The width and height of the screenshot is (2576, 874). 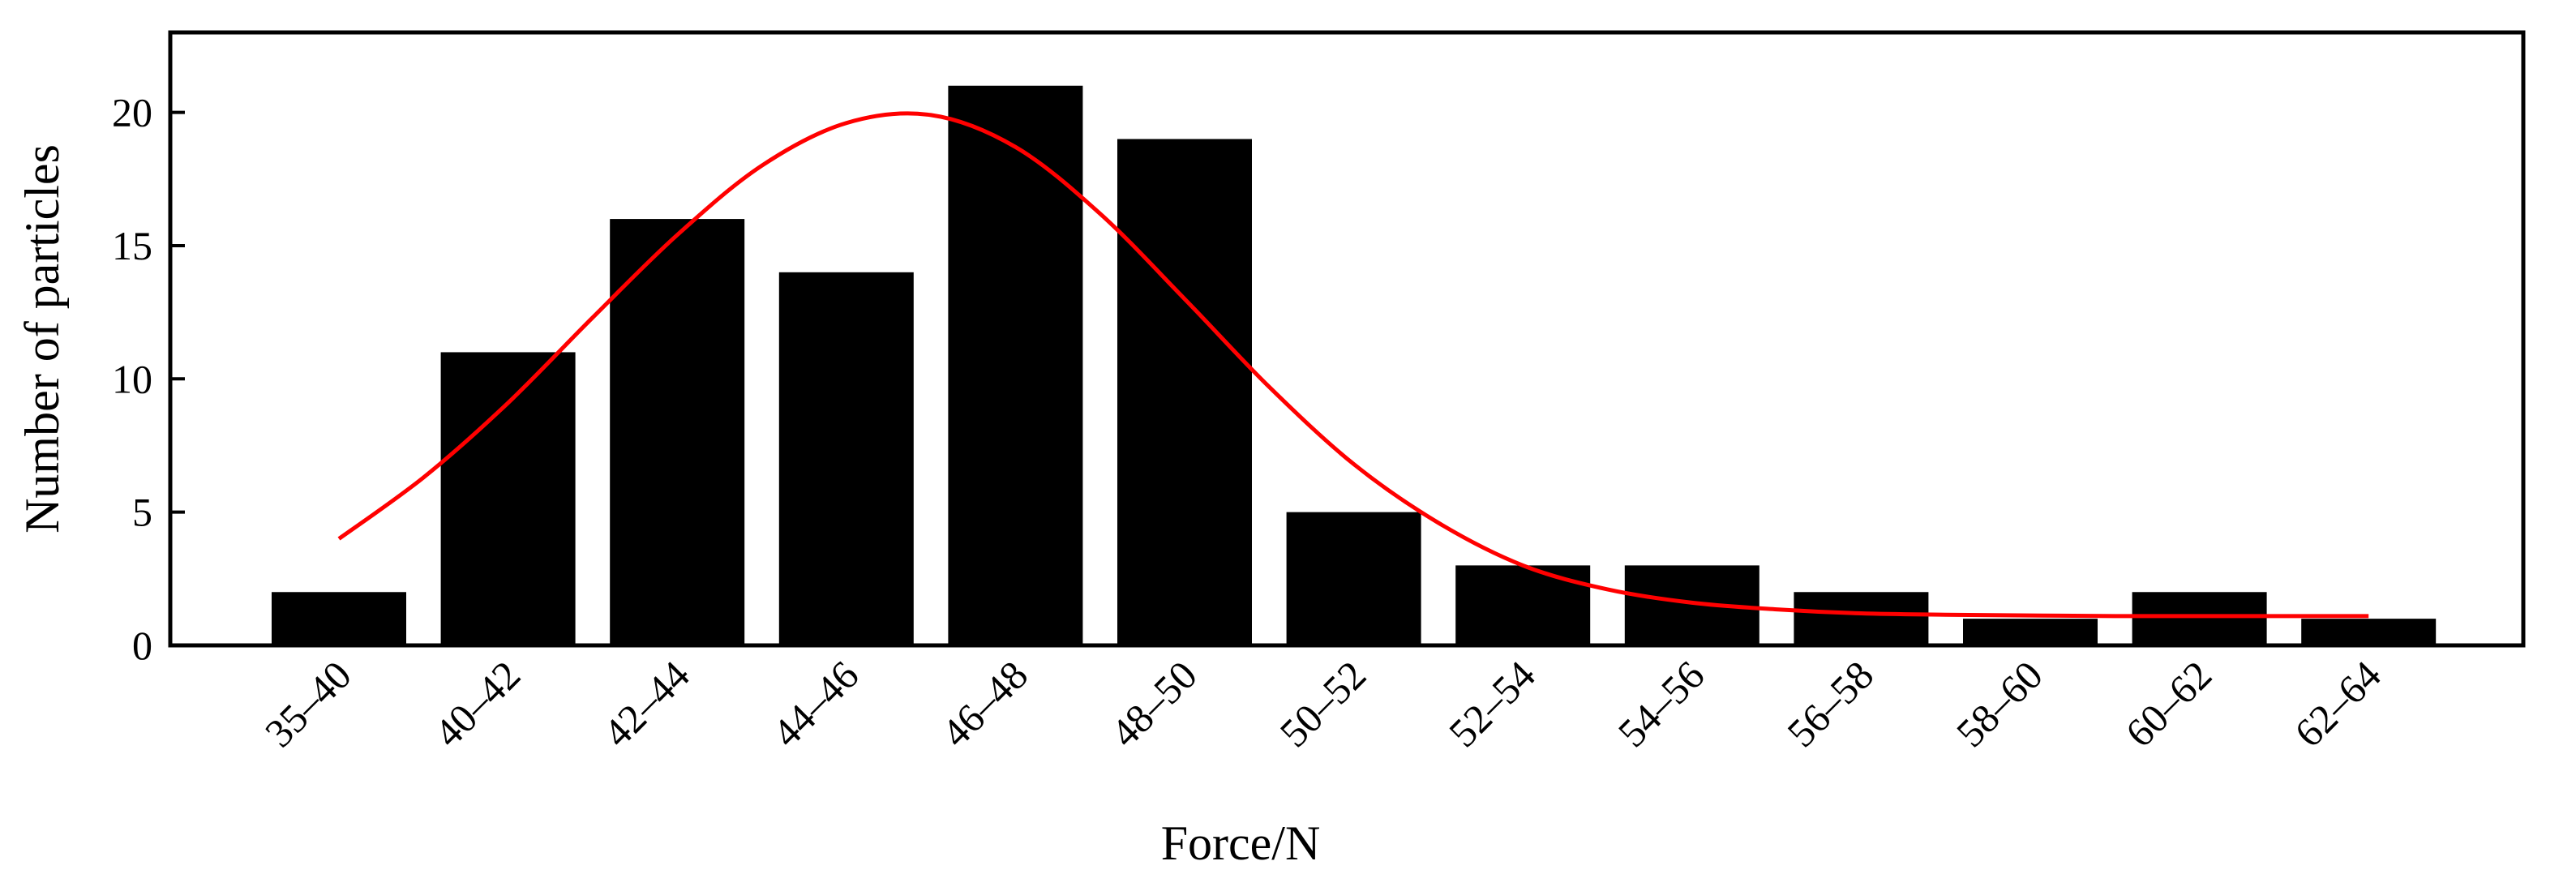 I want to click on bar-56–58, so click(x=1861, y=618).